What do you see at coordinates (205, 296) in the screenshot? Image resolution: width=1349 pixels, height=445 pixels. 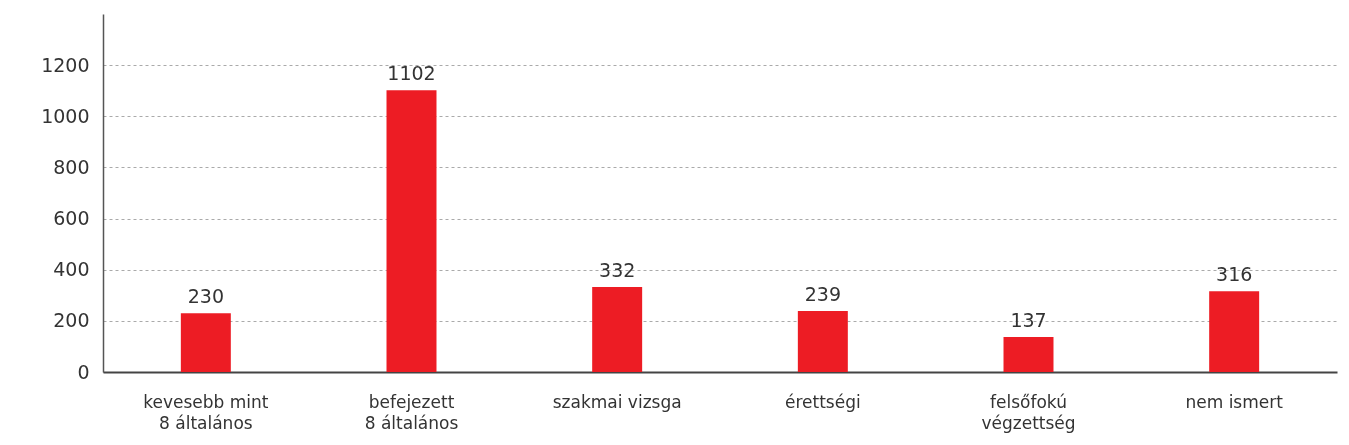 I see `data-label: 230` at bounding box center [205, 296].